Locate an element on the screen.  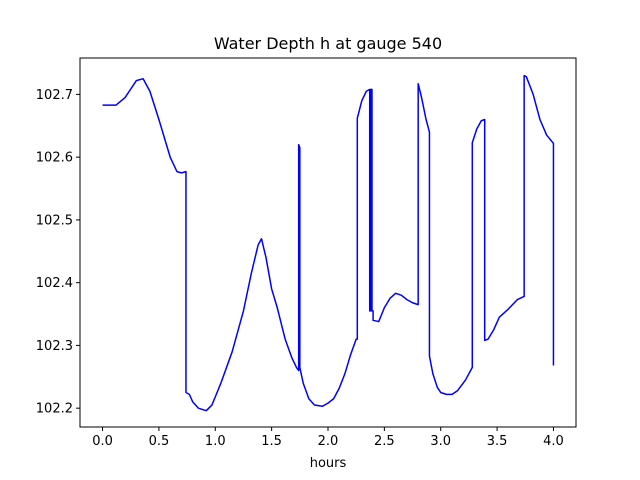
y-tick-label: 102.6 is located at coordinates (54, 158).